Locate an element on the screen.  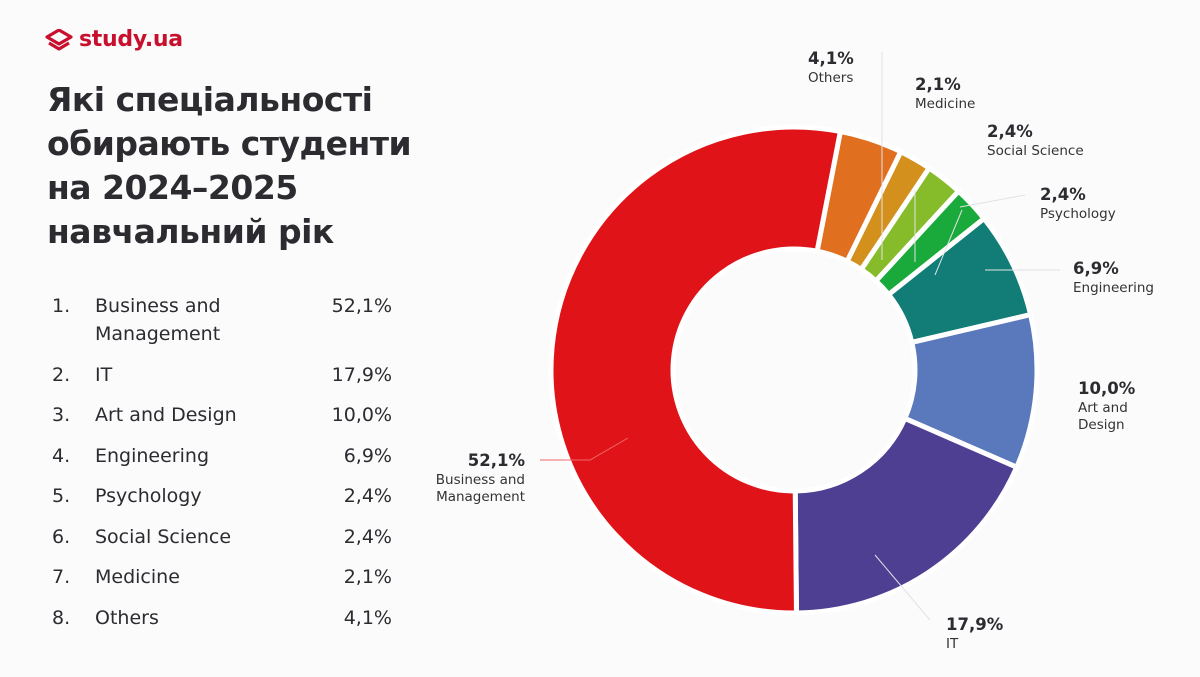
data-label-name: Engineering is located at coordinates (1113, 288).